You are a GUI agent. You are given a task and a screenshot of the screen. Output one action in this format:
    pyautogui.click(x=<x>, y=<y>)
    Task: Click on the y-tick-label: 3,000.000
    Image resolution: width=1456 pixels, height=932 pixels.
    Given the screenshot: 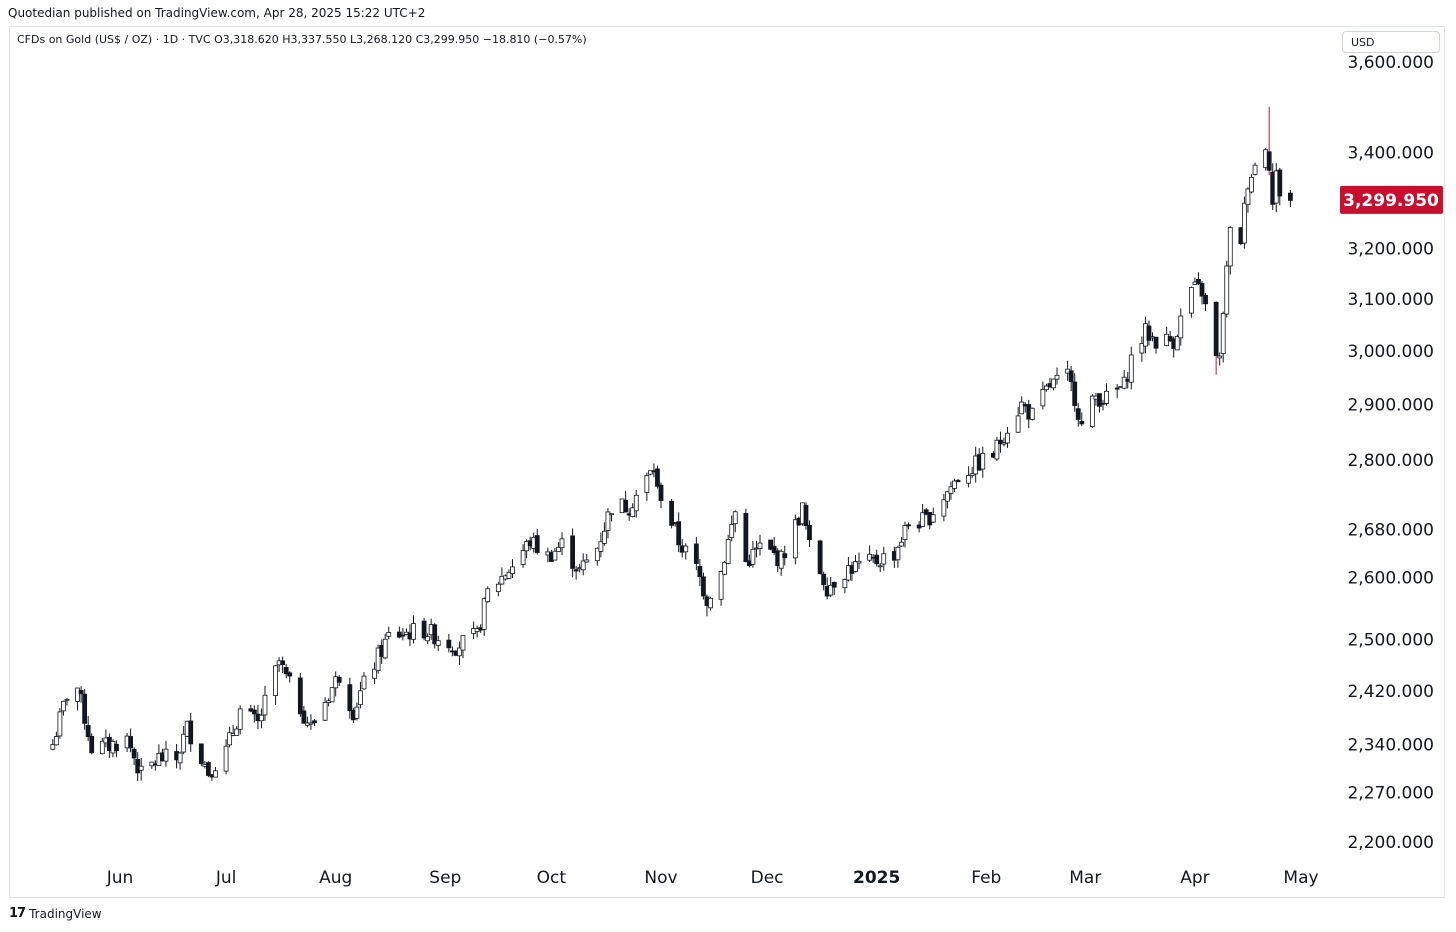 What is the action you would take?
    pyautogui.click(x=1390, y=352)
    